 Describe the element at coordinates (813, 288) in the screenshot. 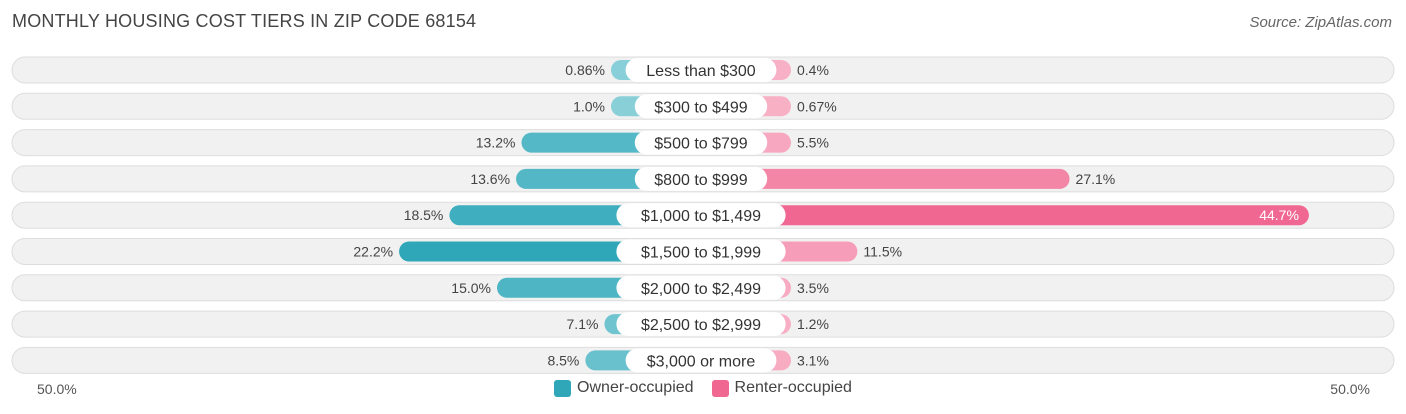

I see `renter-value-label: 3.5%` at that location.